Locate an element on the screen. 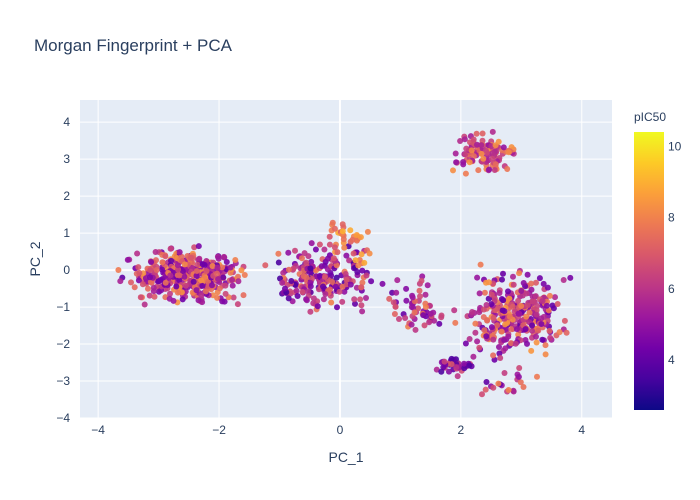  colorbar-tick-label: 8 is located at coordinates (671, 218).